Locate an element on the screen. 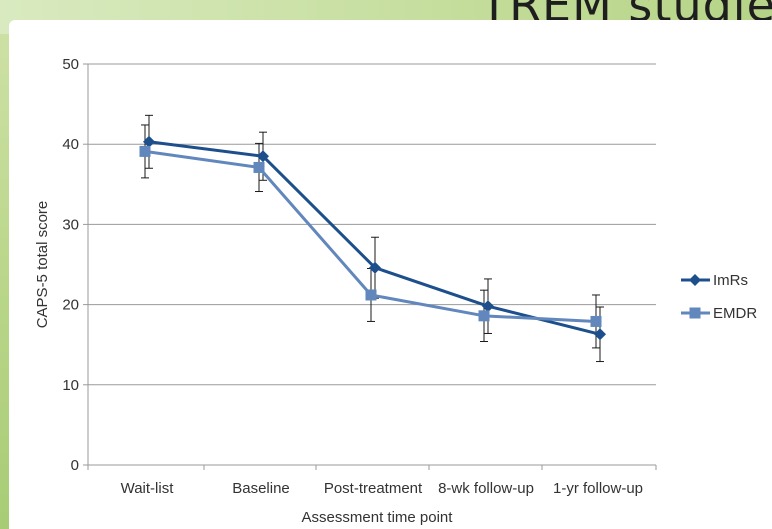 The height and width of the screenshot is (529, 772). legend-label-emdr: EMDR is located at coordinates (735, 313).